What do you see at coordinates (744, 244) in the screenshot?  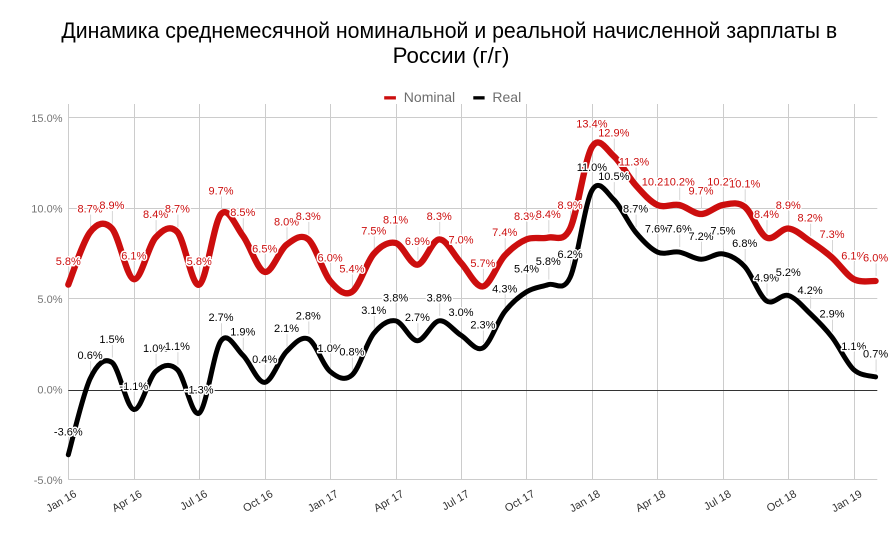 I see `svg-text: 6.8%` at bounding box center [744, 244].